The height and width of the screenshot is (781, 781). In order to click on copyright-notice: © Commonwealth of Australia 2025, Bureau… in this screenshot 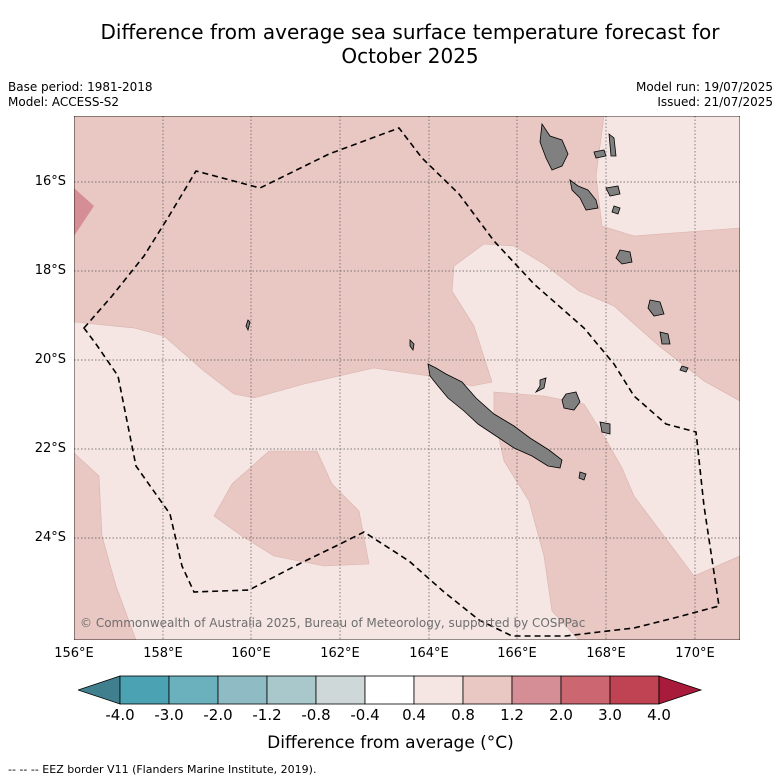, I will do `click(333, 623)`.